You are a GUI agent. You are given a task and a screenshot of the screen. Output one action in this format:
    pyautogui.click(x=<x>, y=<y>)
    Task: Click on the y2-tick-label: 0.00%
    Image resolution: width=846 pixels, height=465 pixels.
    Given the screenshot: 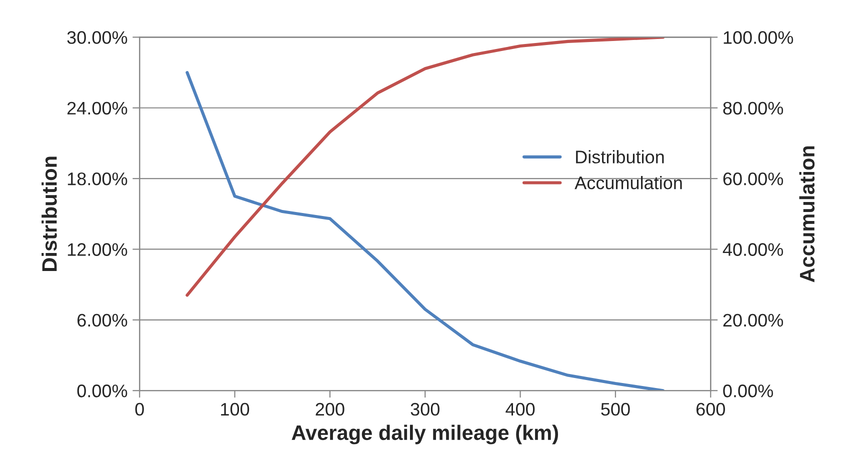 What is the action you would take?
    pyautogui.click(x=748, y=391)
    